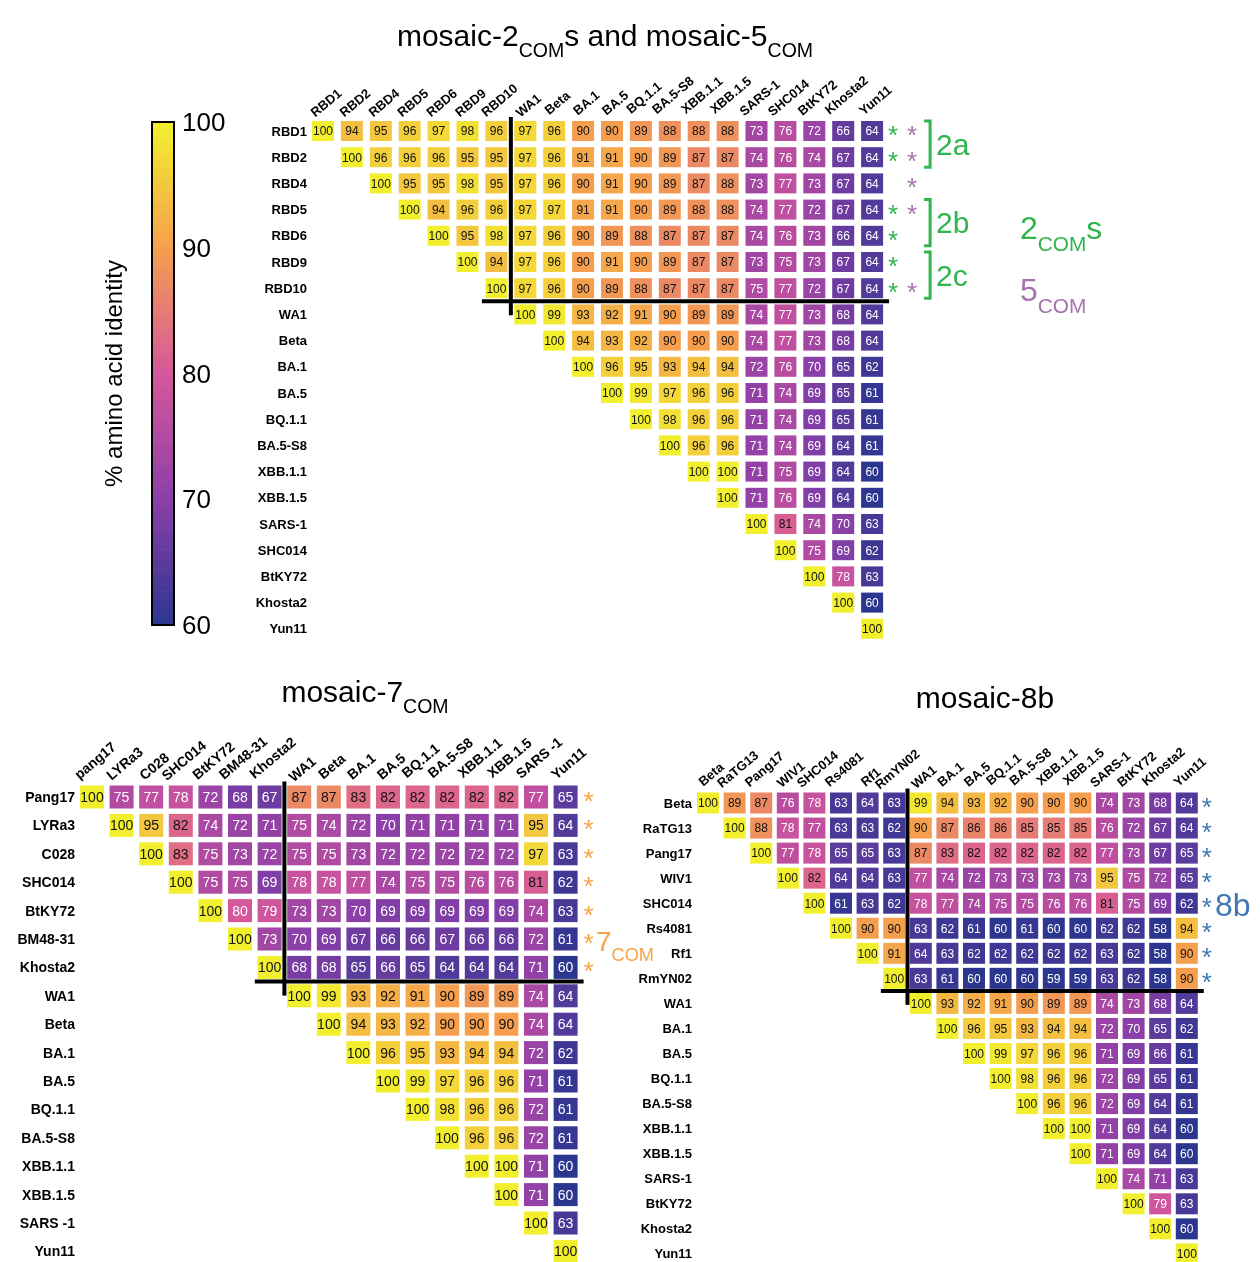 The height and width of the screenshot is (1262, 1260). I want to click on y-tick-label: Yun11, so click(288, 629).